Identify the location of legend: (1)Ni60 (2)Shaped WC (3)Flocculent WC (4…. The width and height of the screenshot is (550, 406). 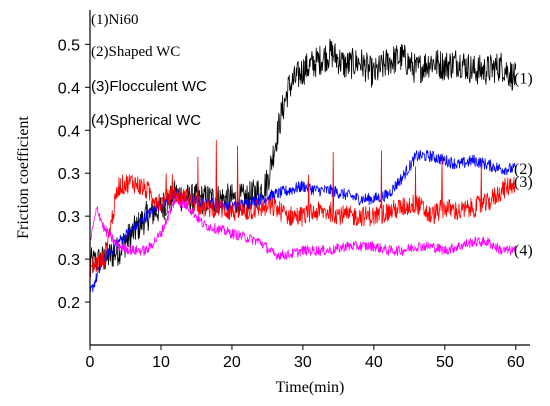
(149, 70).